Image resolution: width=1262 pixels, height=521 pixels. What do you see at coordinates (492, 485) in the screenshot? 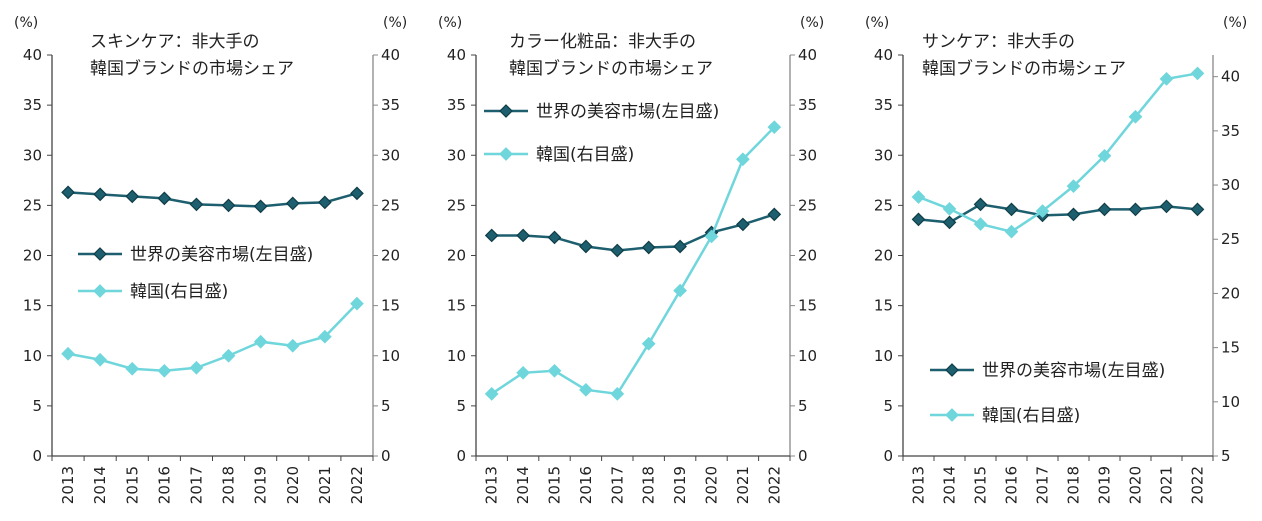
I see `x-tick-label: 2013` at bounding box center [492, 485].